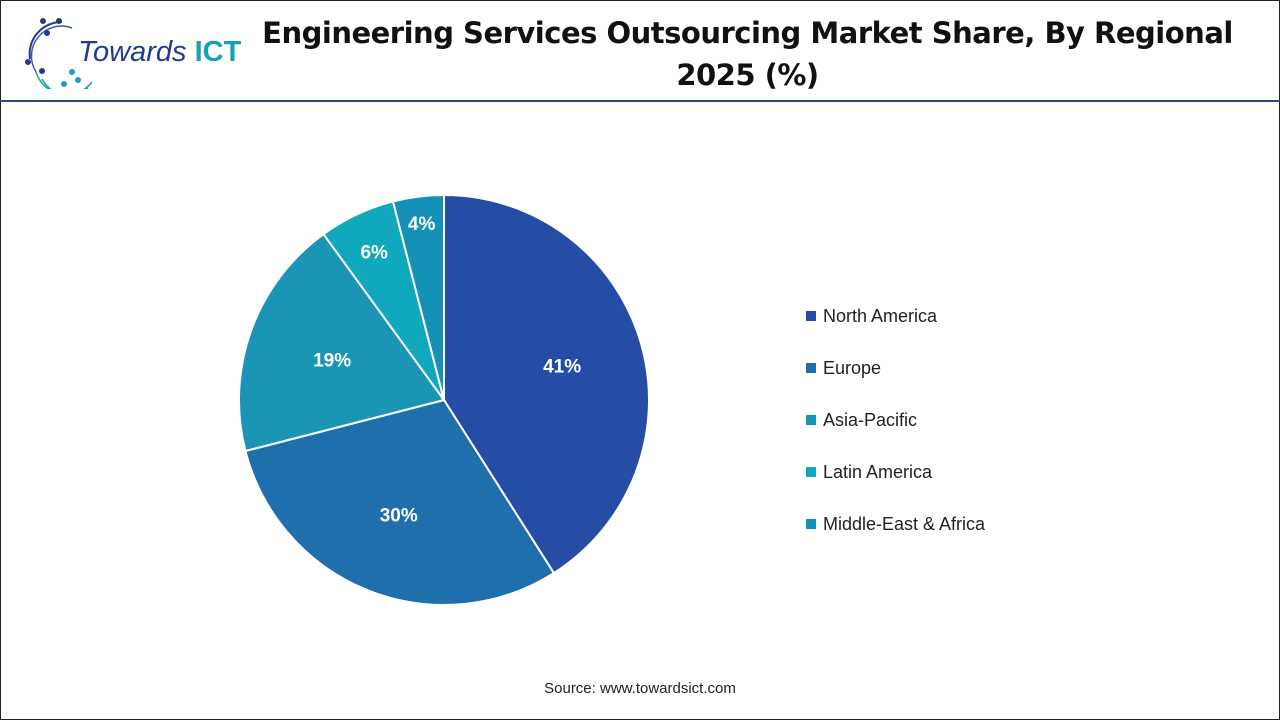  I want to click on pie-data-label: 4%, so click(422, 224).